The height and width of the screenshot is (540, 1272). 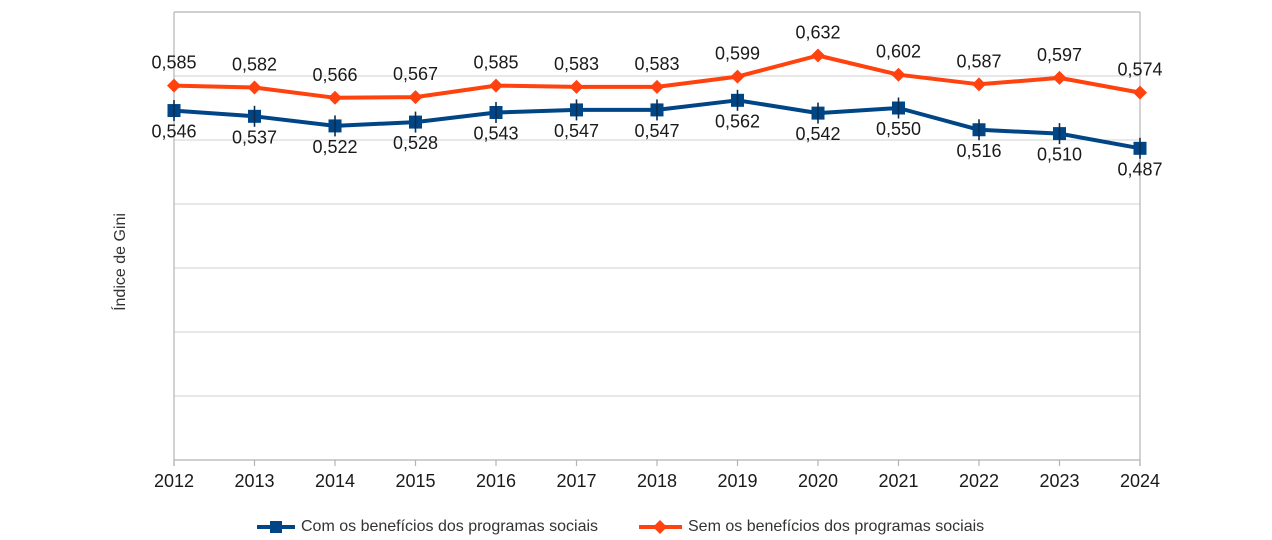 I want to click on data-label: 0,546, so click(x=173, y=132).